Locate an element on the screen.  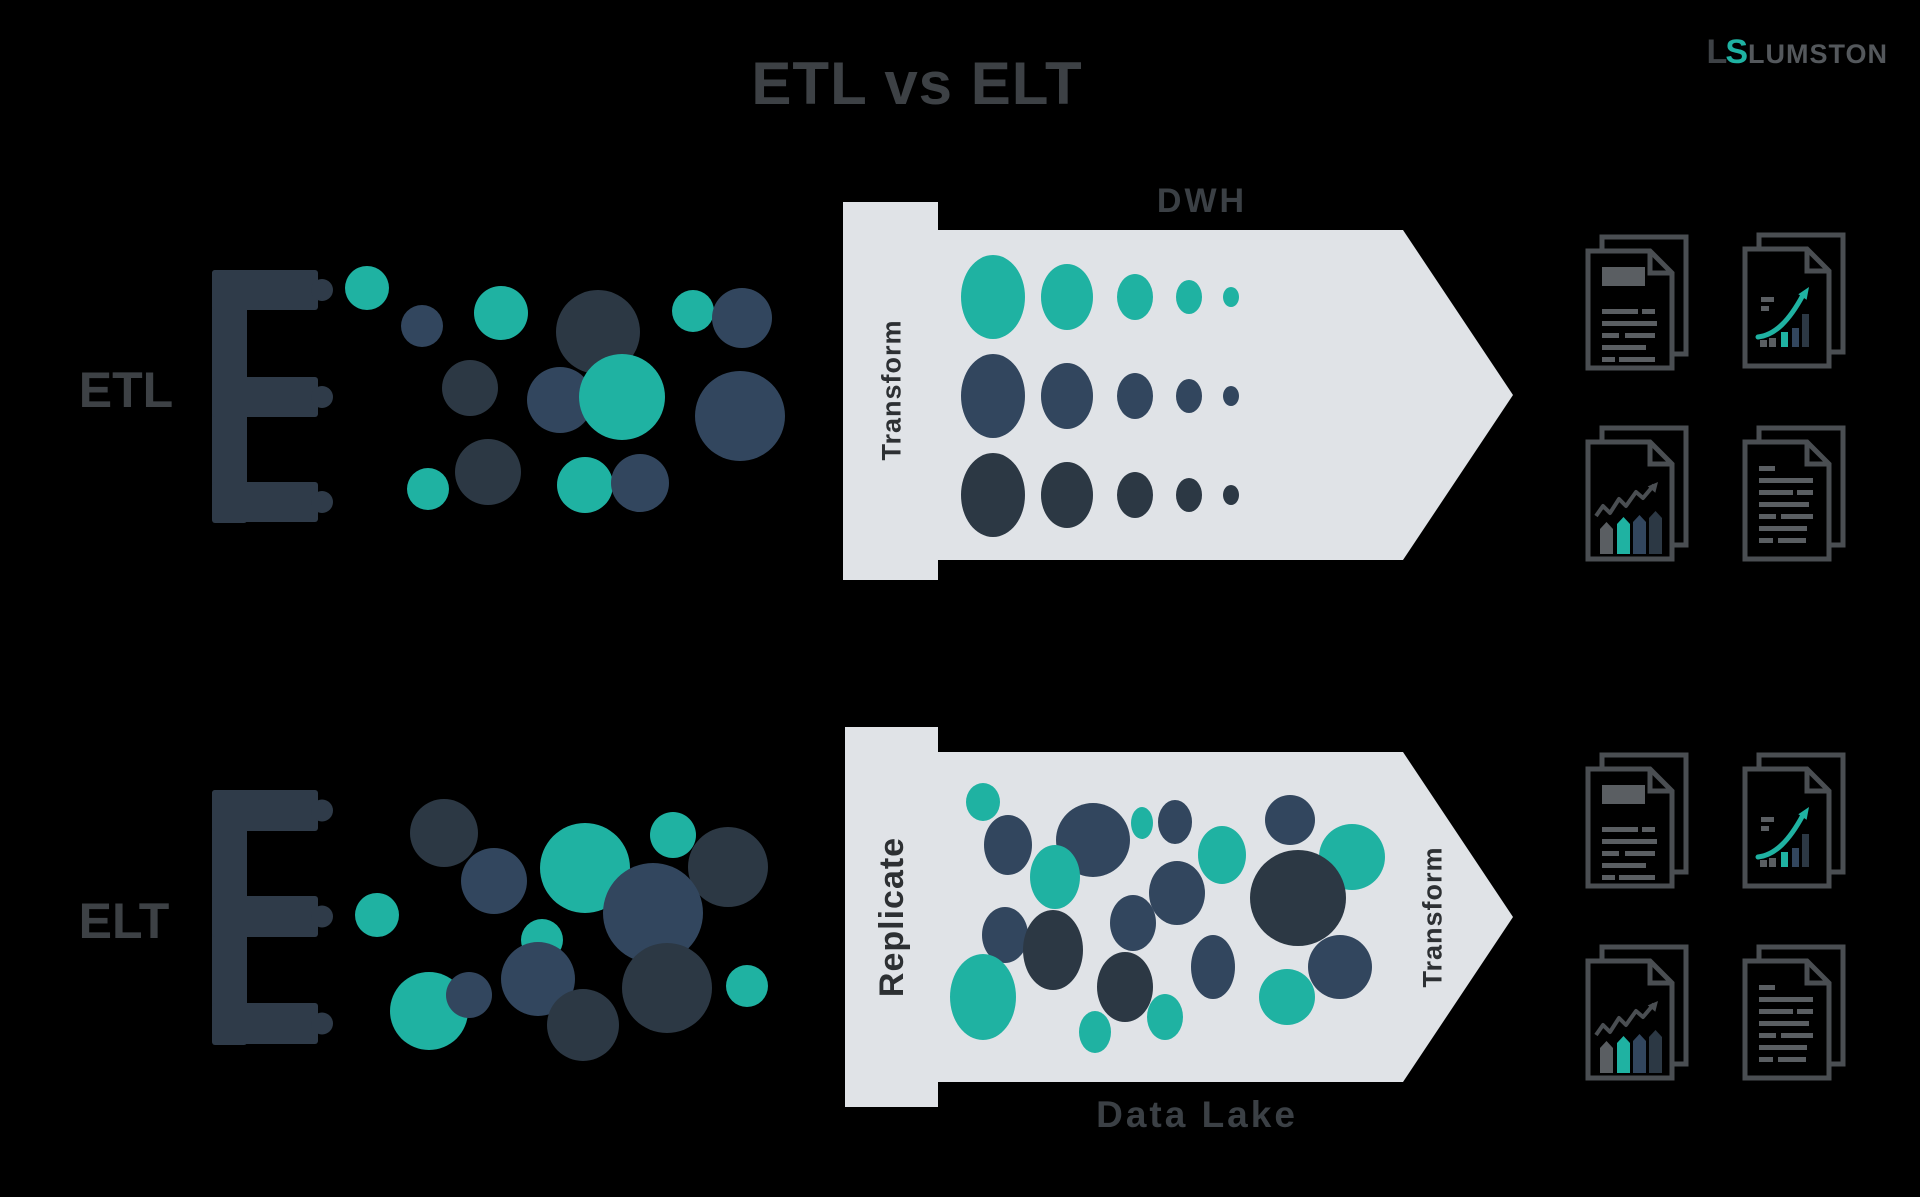
transform-arrow: Transform DWH is located at coordinates (1178, 381).